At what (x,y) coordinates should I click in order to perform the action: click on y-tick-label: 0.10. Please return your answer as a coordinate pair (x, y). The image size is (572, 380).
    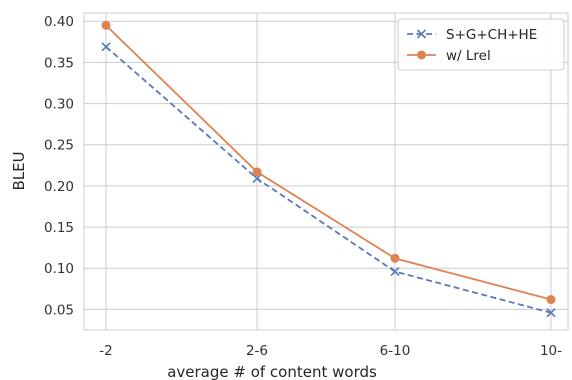
    Looking at the image, I should click on (59, 269).